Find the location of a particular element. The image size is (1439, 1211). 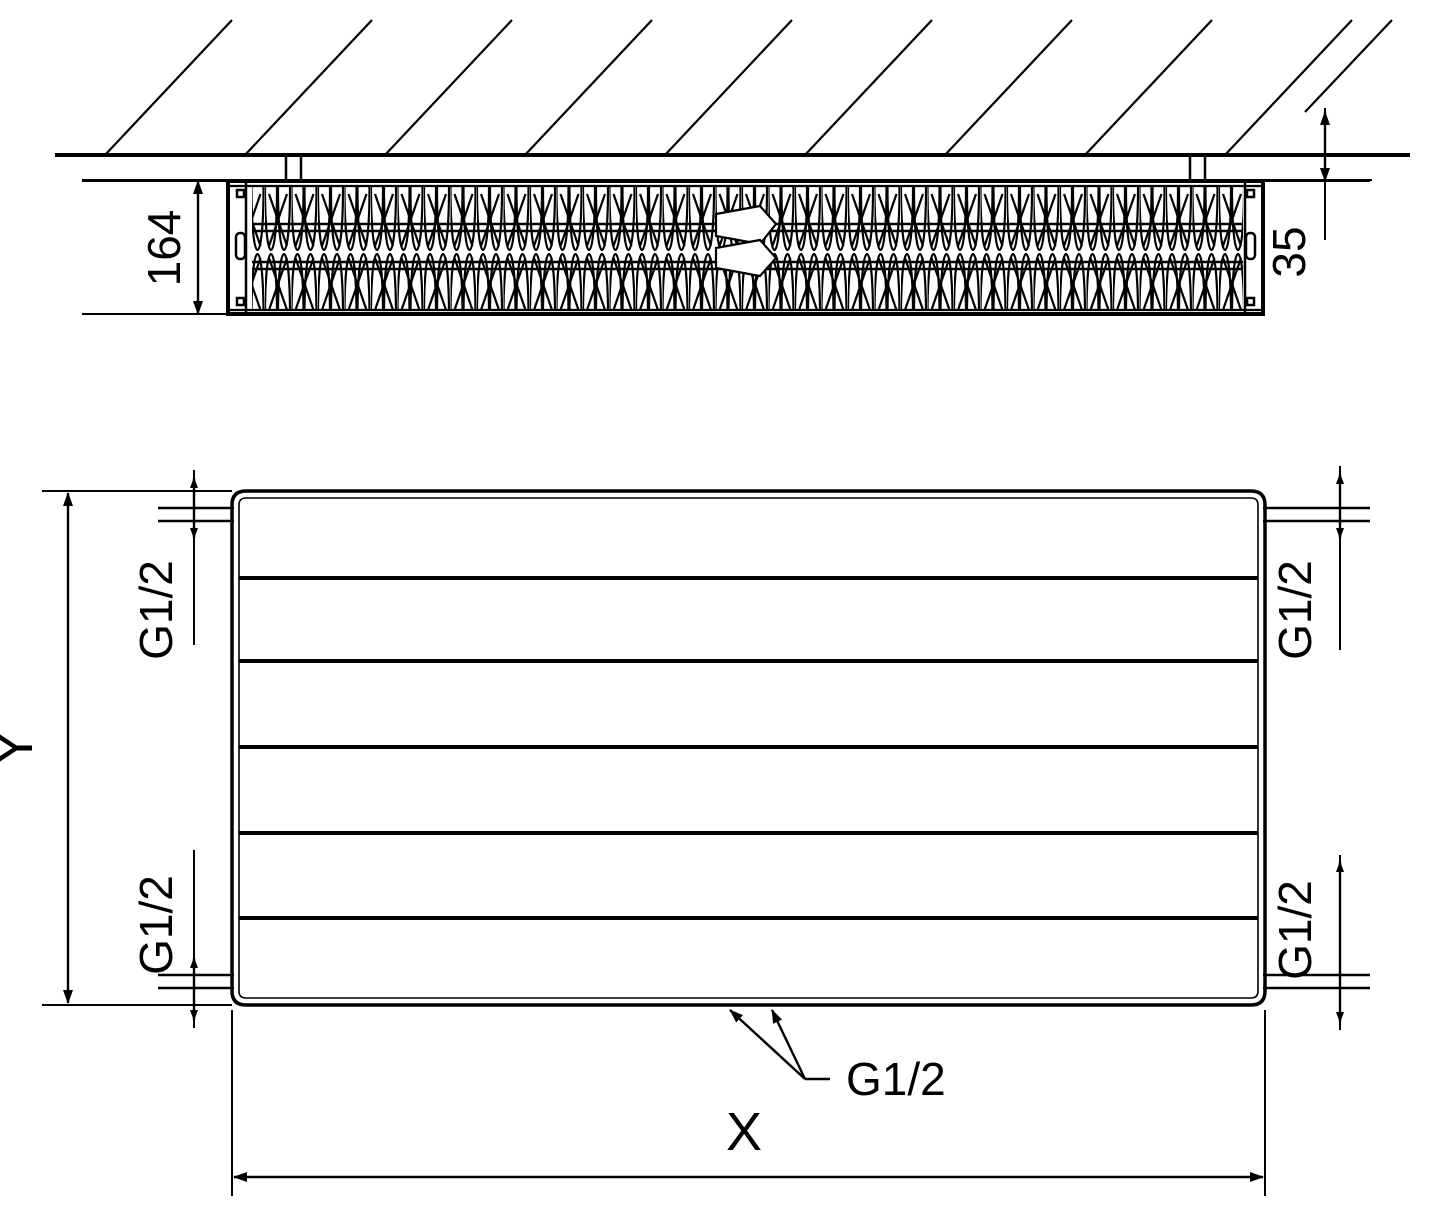

thread-dimension-bottom-left: G1/2 is located at coordinates (164, 939).